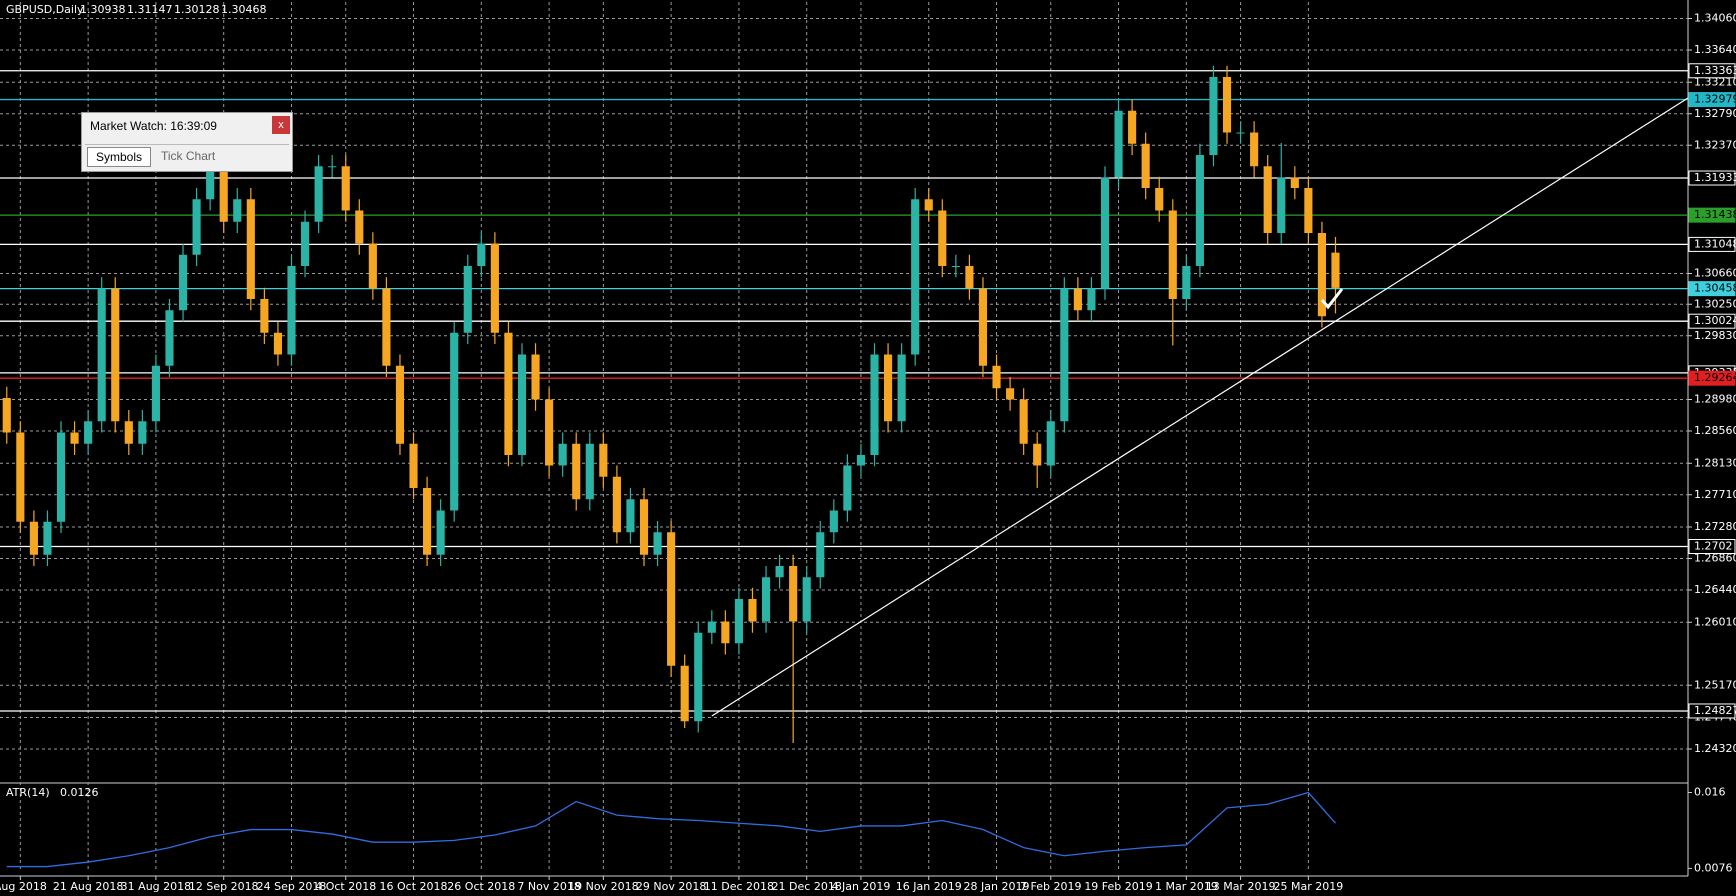  What do you see at coordinates (1715, 81) in the screenshot?
I see `y-tick-label: 1.33210` at bounding box center [1715, 81].